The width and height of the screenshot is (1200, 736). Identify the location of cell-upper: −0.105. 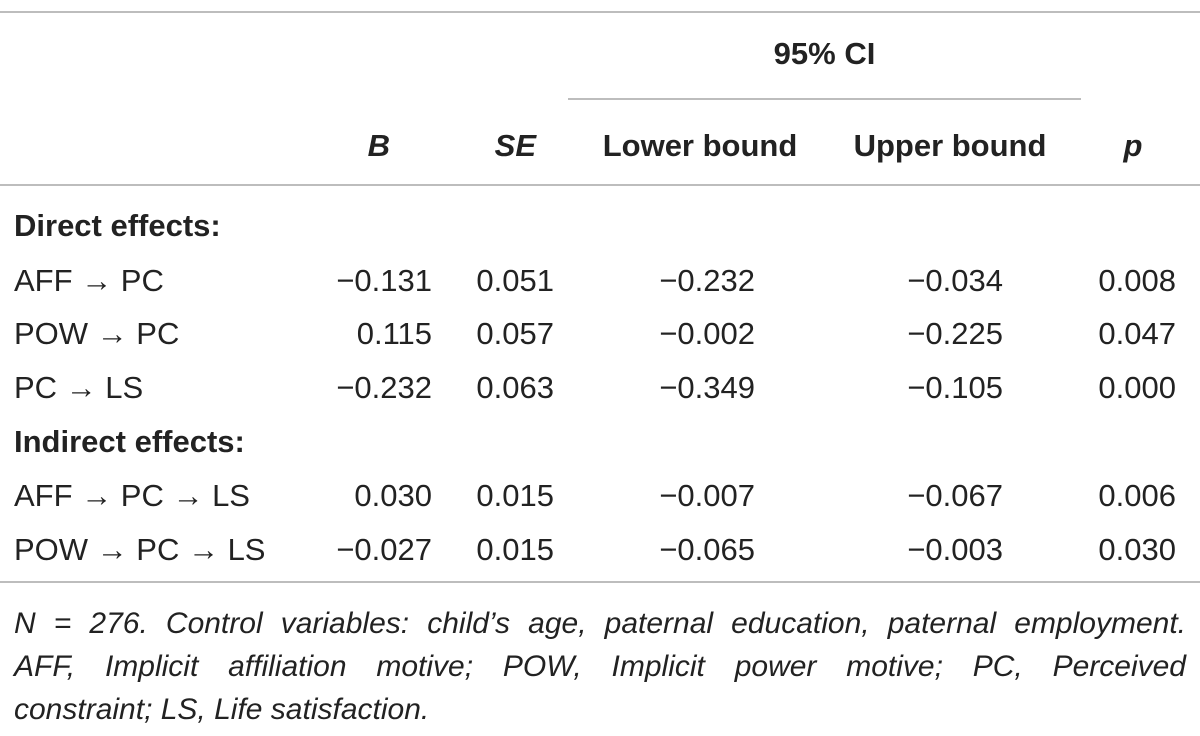
(955, 387).